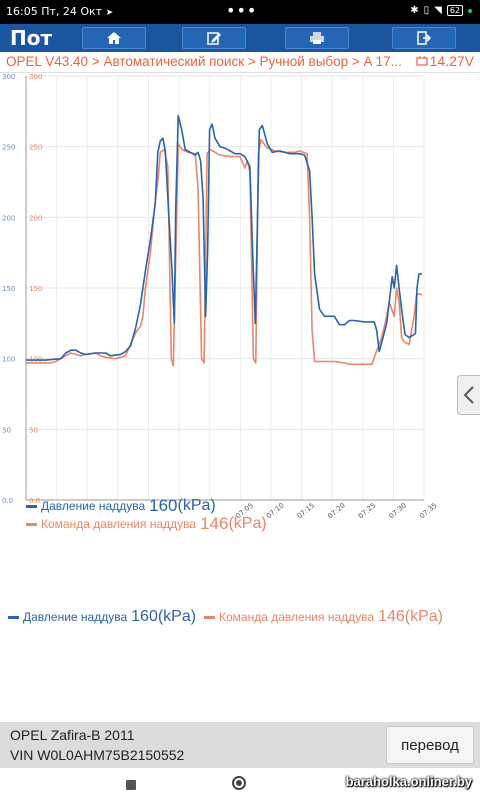 This screenshot has width=480, height=800. What do you see at coordinates (97, 755) in the screenshot?
I see `vehicle-vin: VIN W0L0AHM75B2150552` at bounding box center [97, 755].